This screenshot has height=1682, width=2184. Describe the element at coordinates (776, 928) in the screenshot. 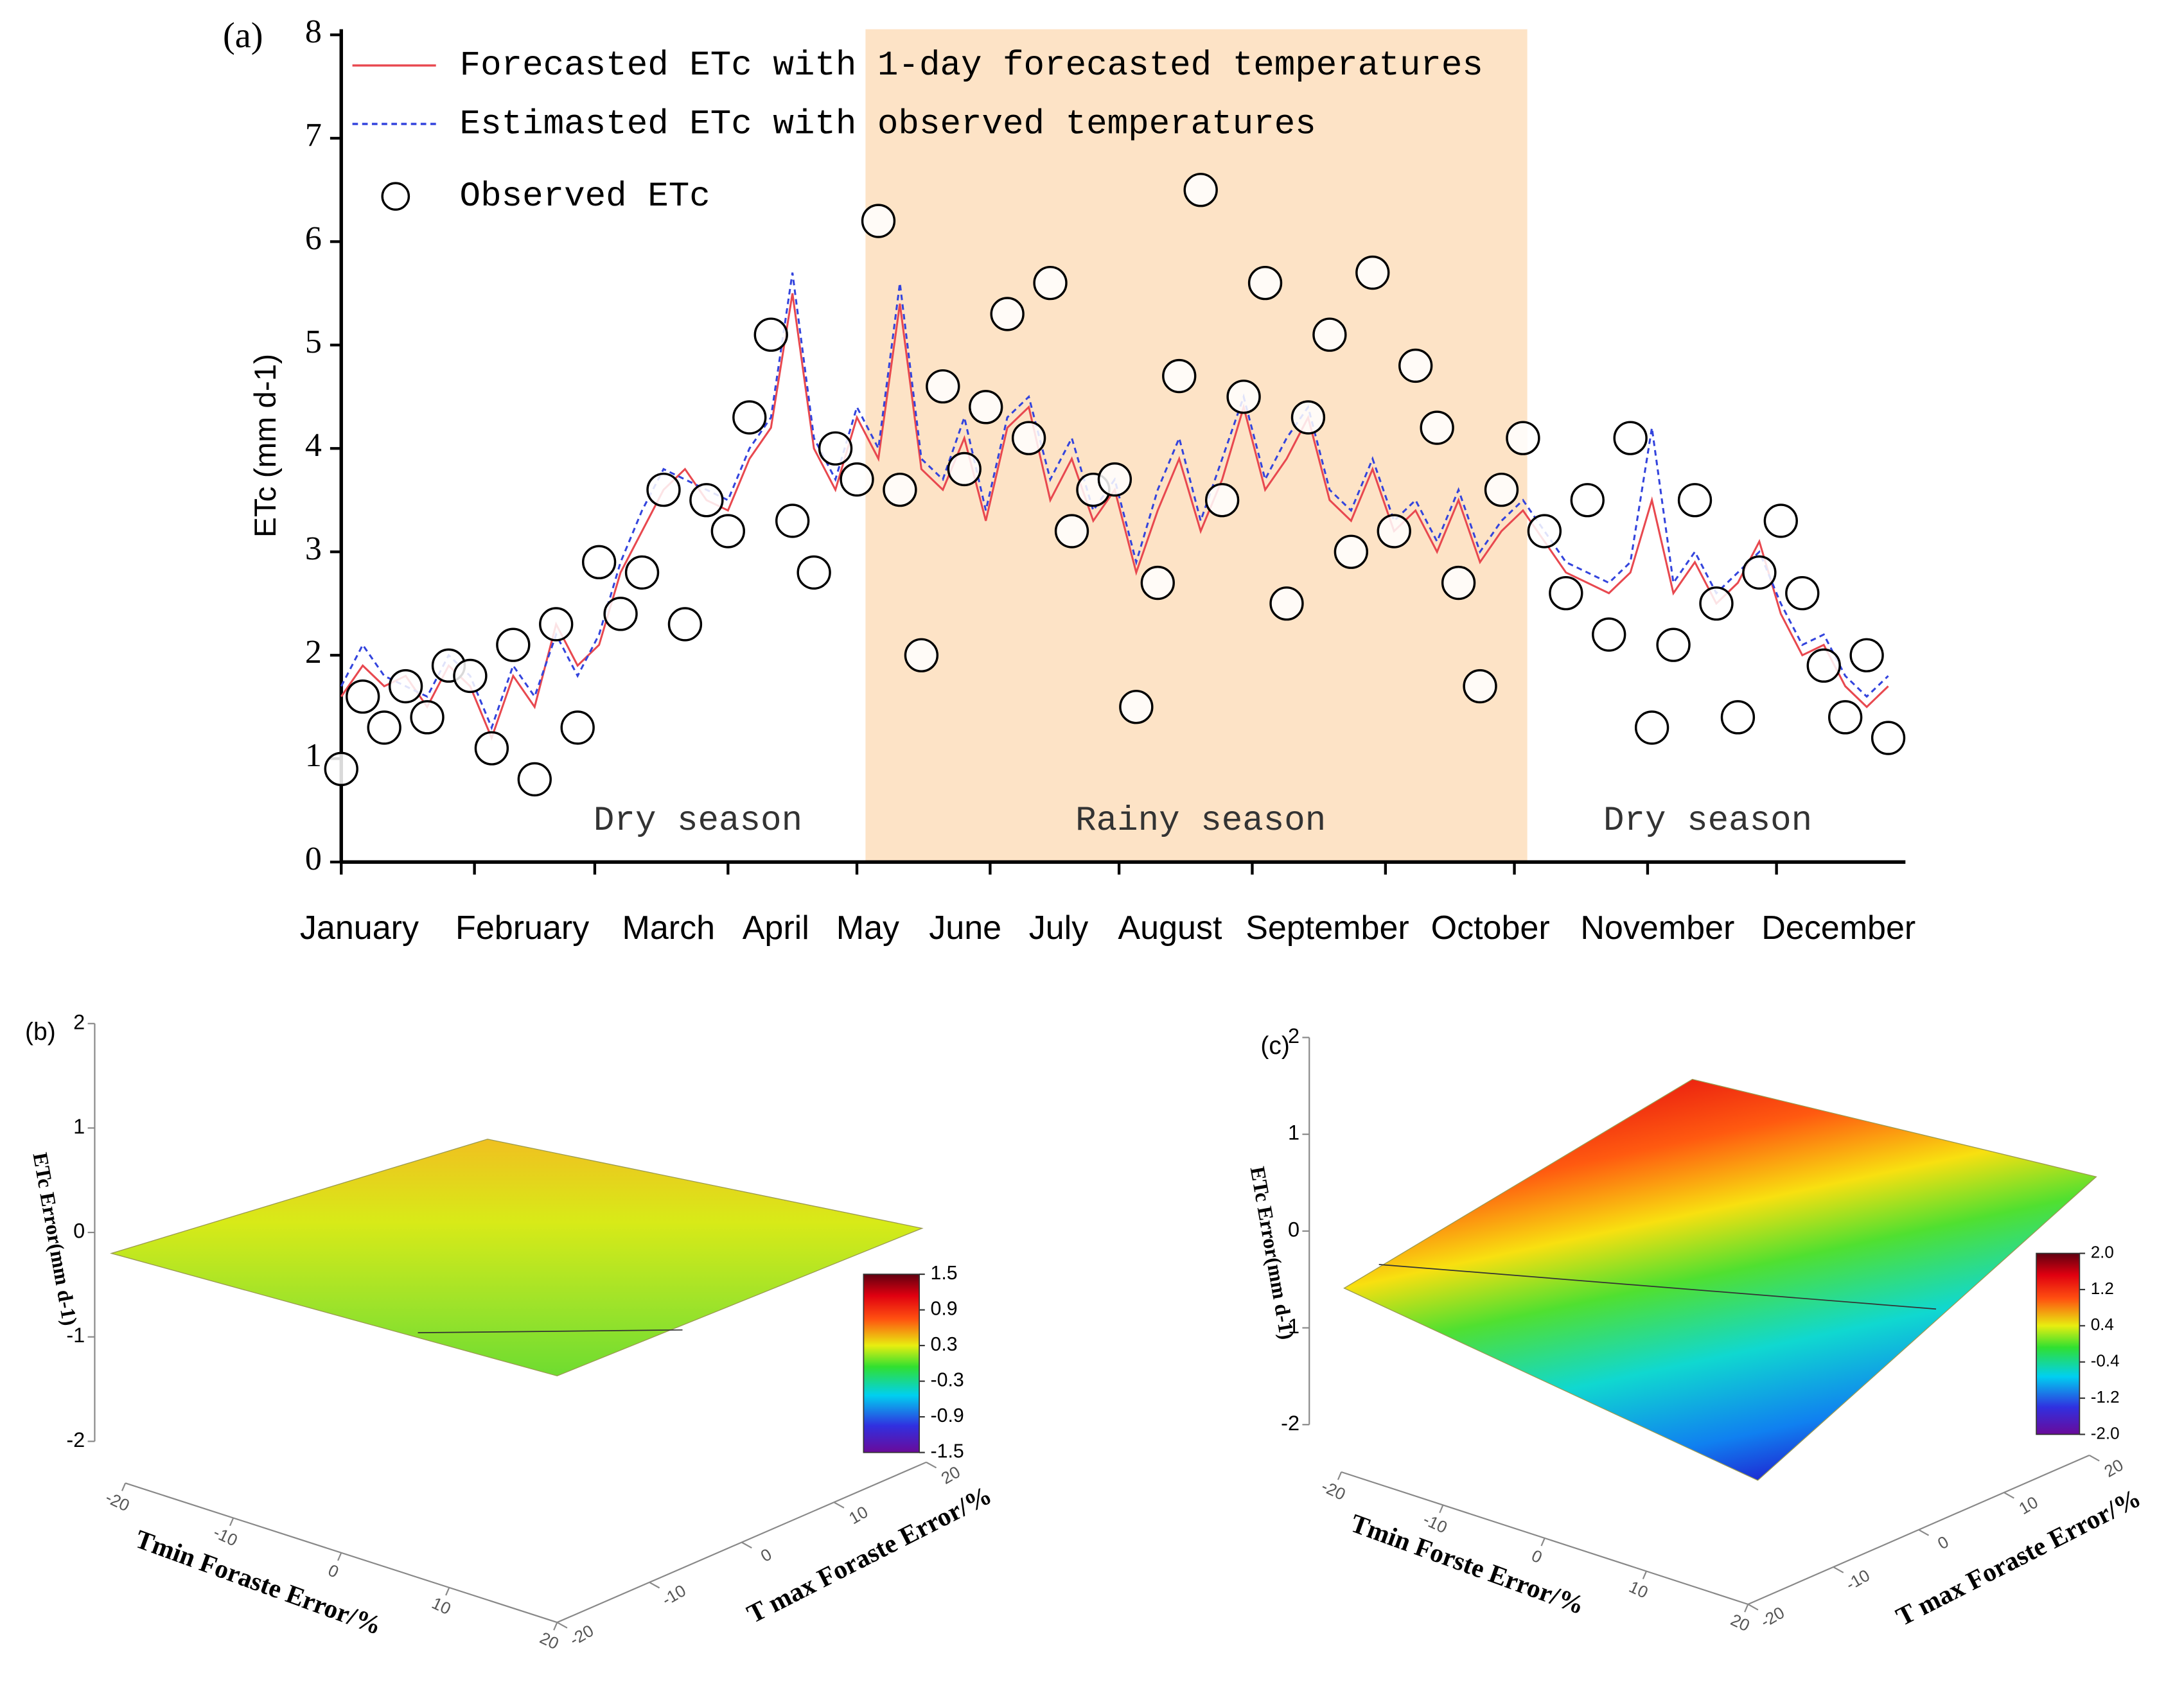

I see `x-tick-label: April` at that location.